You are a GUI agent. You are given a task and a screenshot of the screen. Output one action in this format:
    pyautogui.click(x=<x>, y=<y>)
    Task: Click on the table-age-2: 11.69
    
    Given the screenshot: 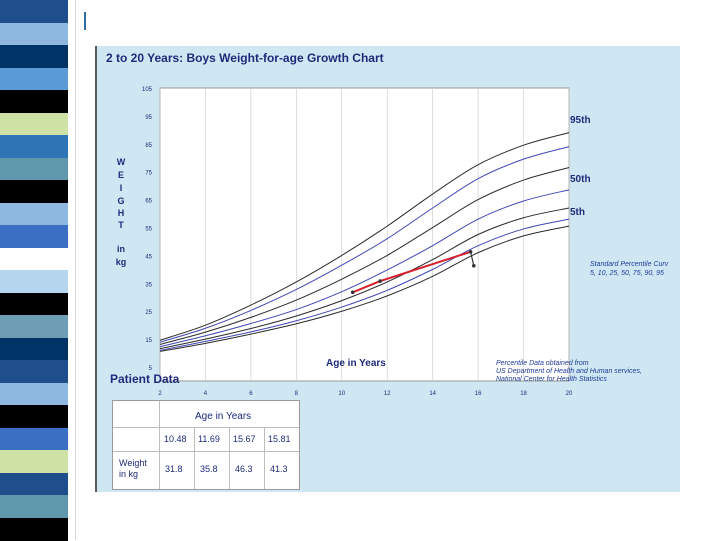 What is the action you would take?
    pyautogui.click(x=209, y=439)
    